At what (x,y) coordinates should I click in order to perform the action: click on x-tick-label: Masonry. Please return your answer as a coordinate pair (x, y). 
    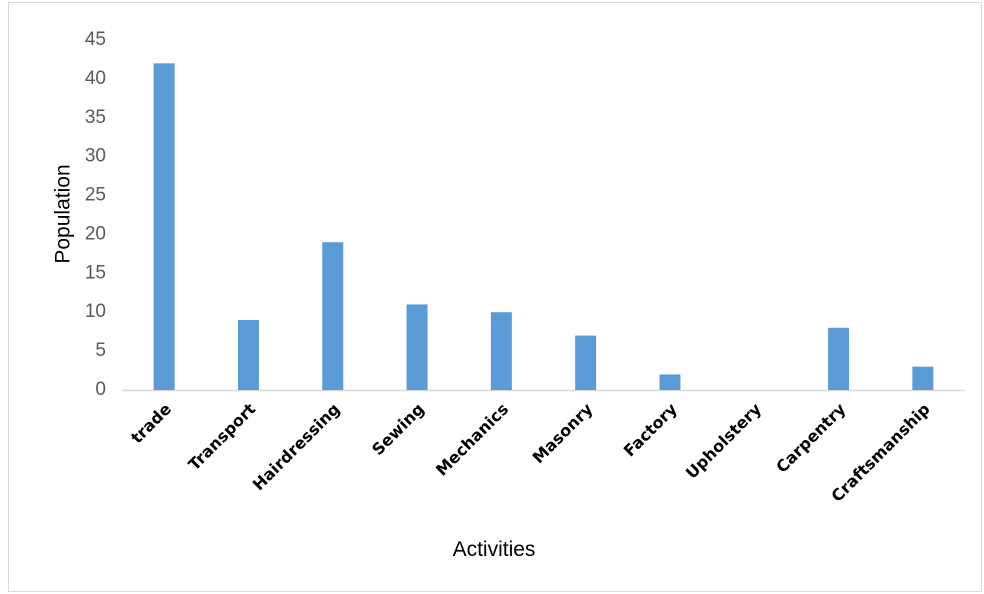
    Looking at the image, I should click on (563, 433).